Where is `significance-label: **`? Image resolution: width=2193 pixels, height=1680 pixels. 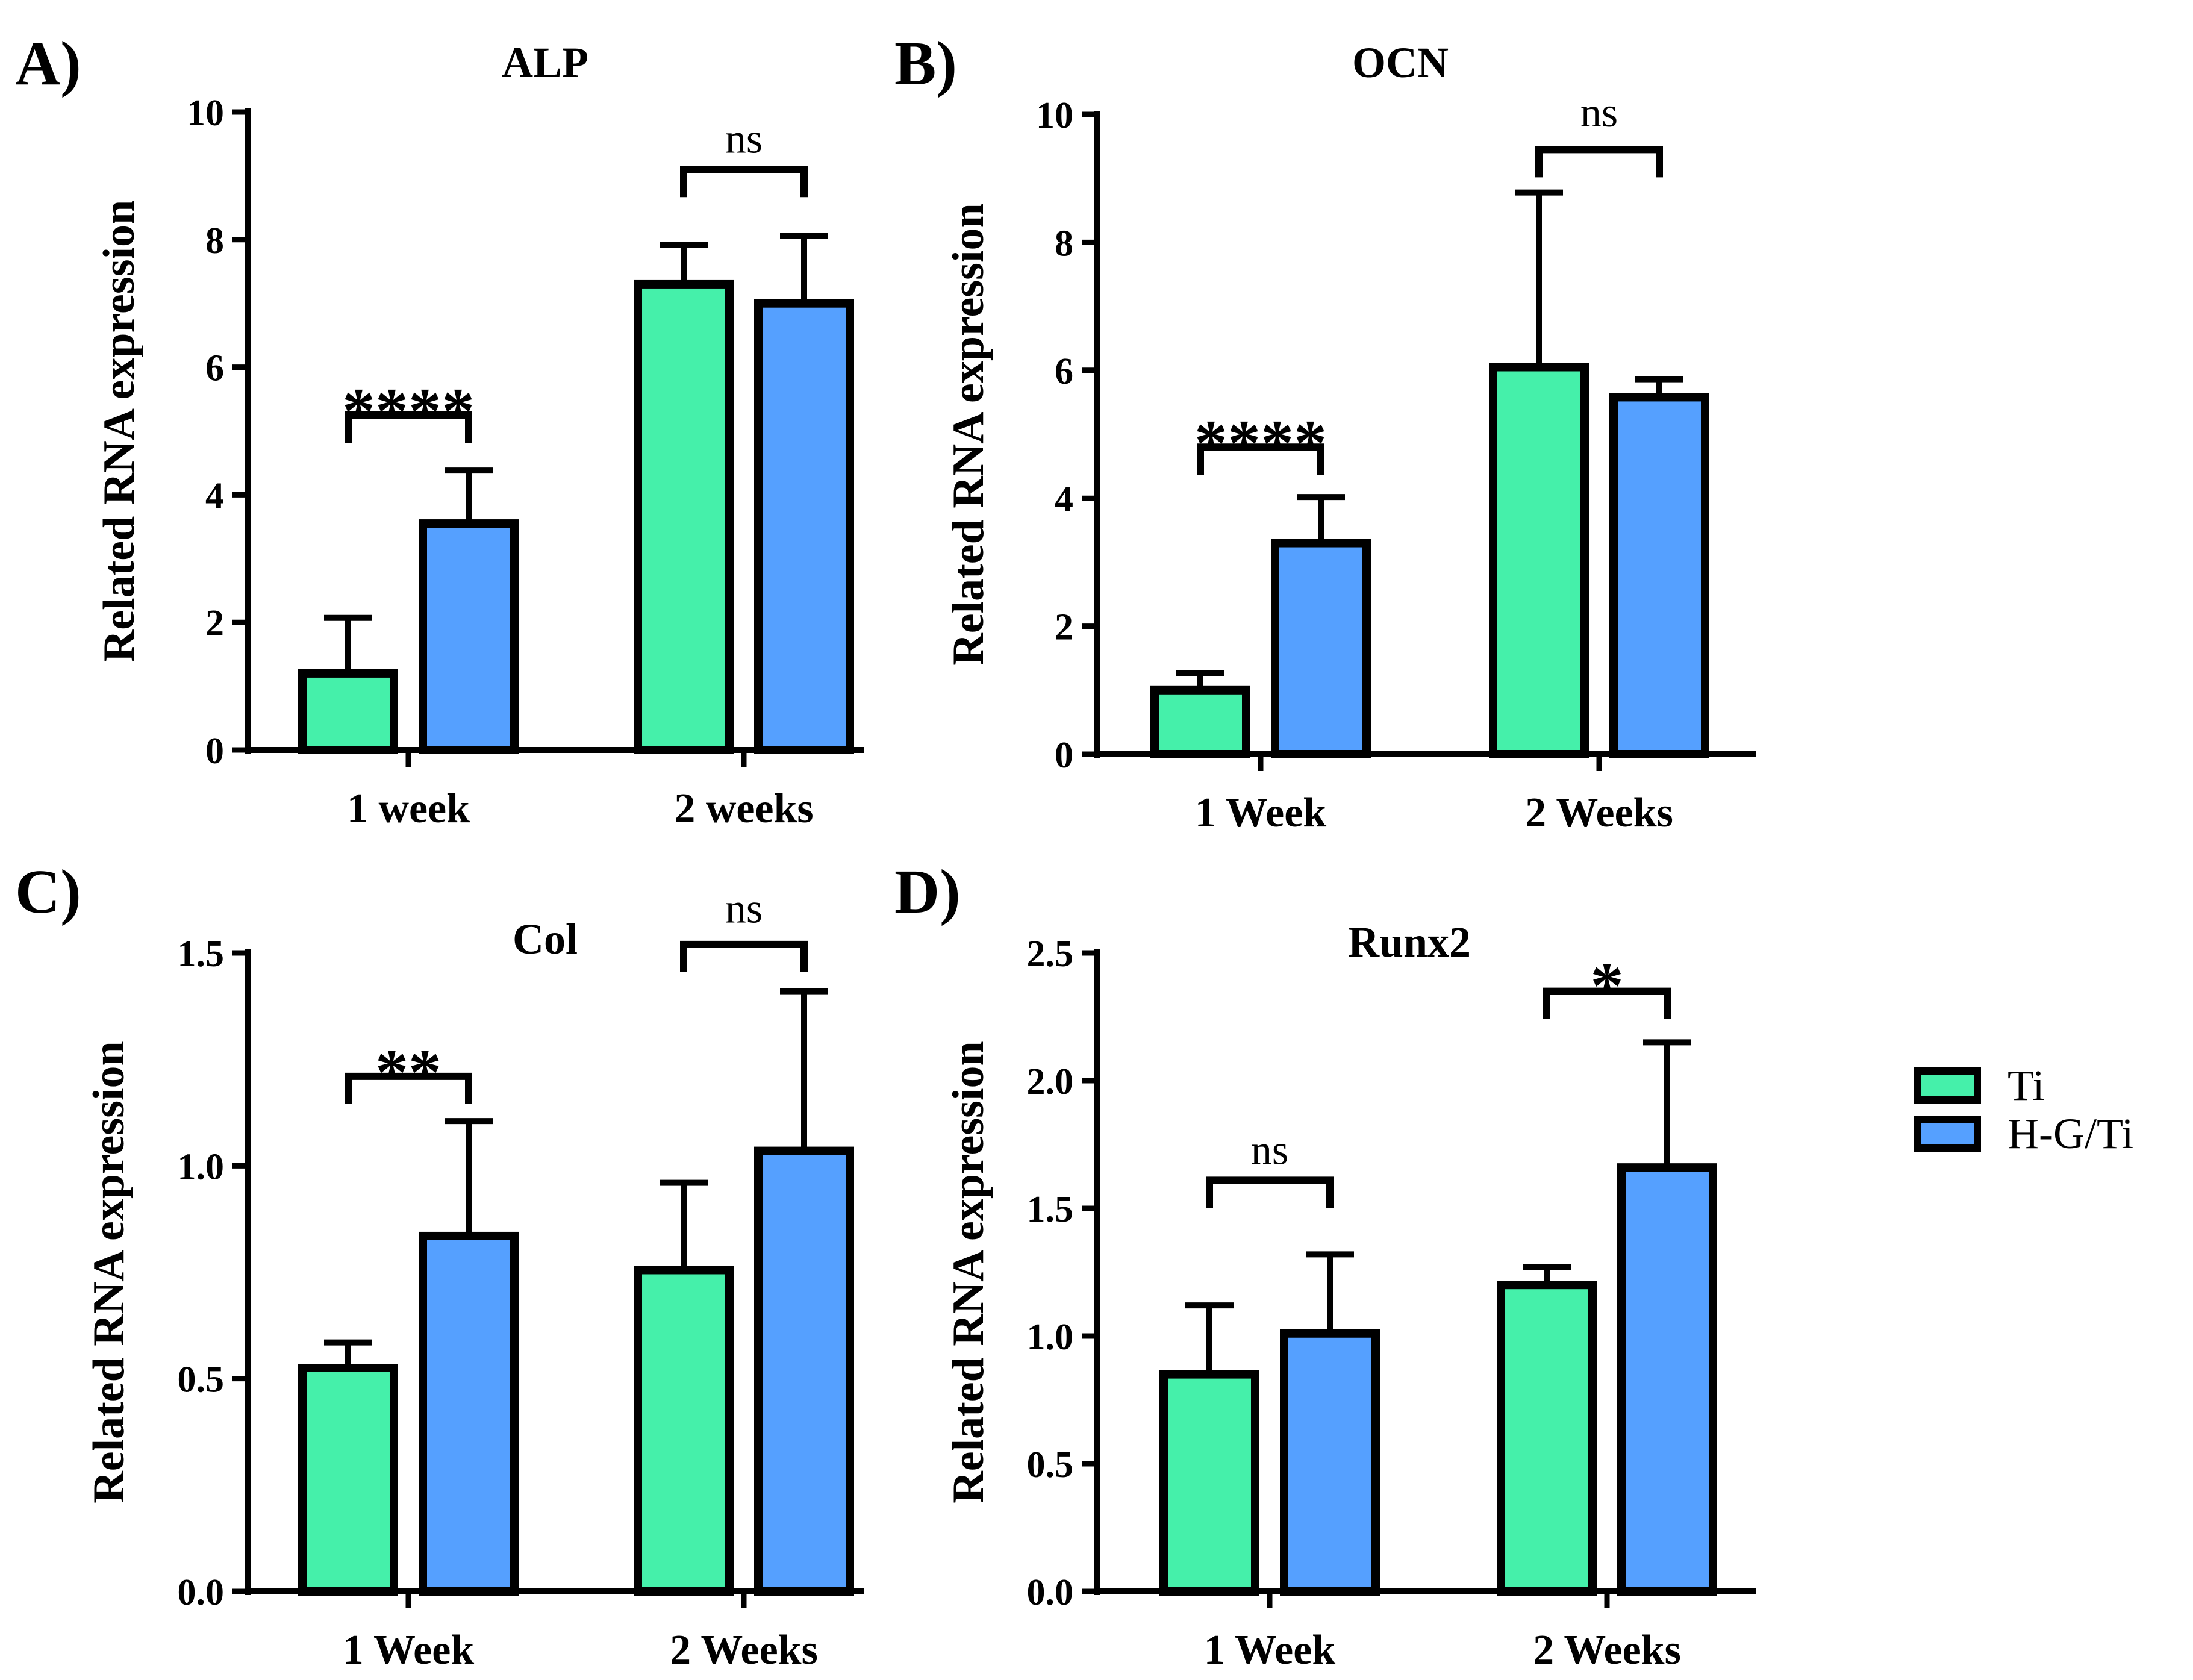 significance-label: ** is located at coordinates (408, 1072).